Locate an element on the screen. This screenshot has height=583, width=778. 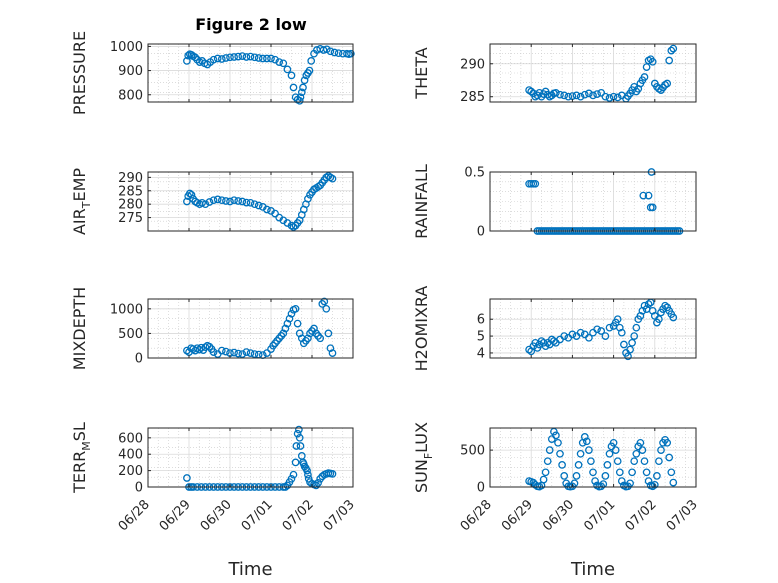
y-tick-label: 280 is located at coordinates (130, 205).